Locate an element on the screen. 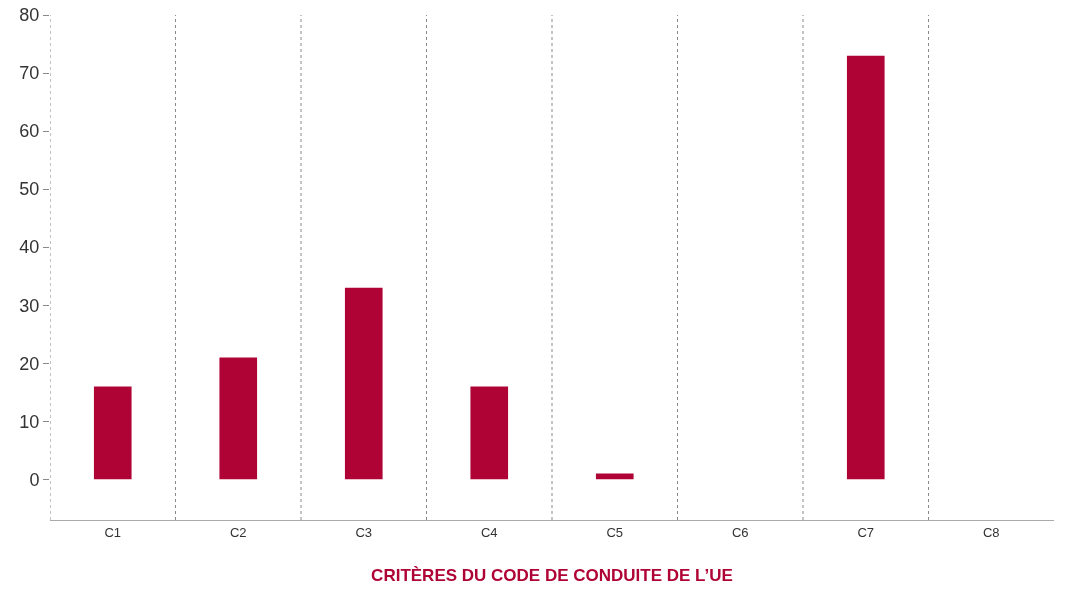 This screenshot has height=600, width=1074. y-tick-label: 50 is located at coordinates (29, 189).